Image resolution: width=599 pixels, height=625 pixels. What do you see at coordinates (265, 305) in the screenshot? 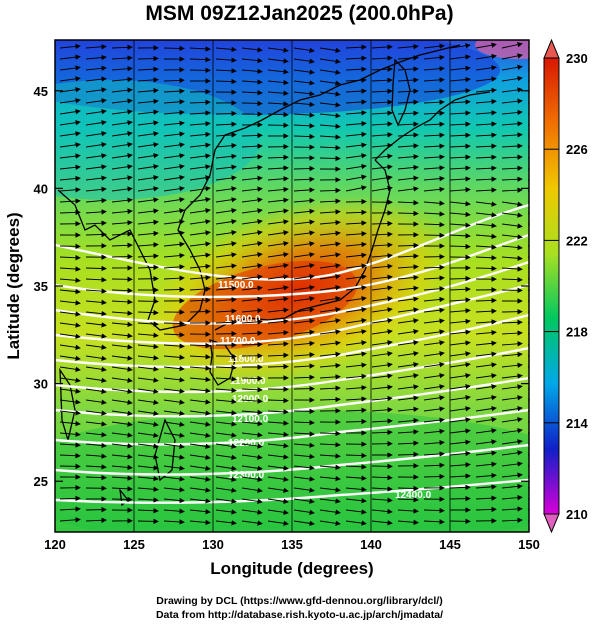
I see `warm-core` at bounding box center [265, 305].